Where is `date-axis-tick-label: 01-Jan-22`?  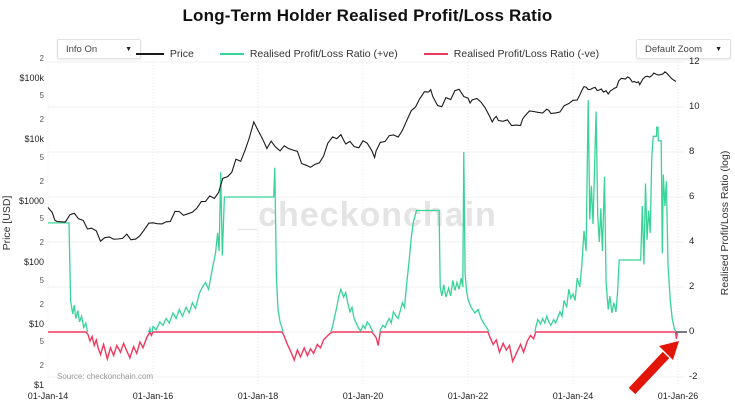
date-axis-tick-label: 01-Jan-22 is located at coordinates (468, 396).